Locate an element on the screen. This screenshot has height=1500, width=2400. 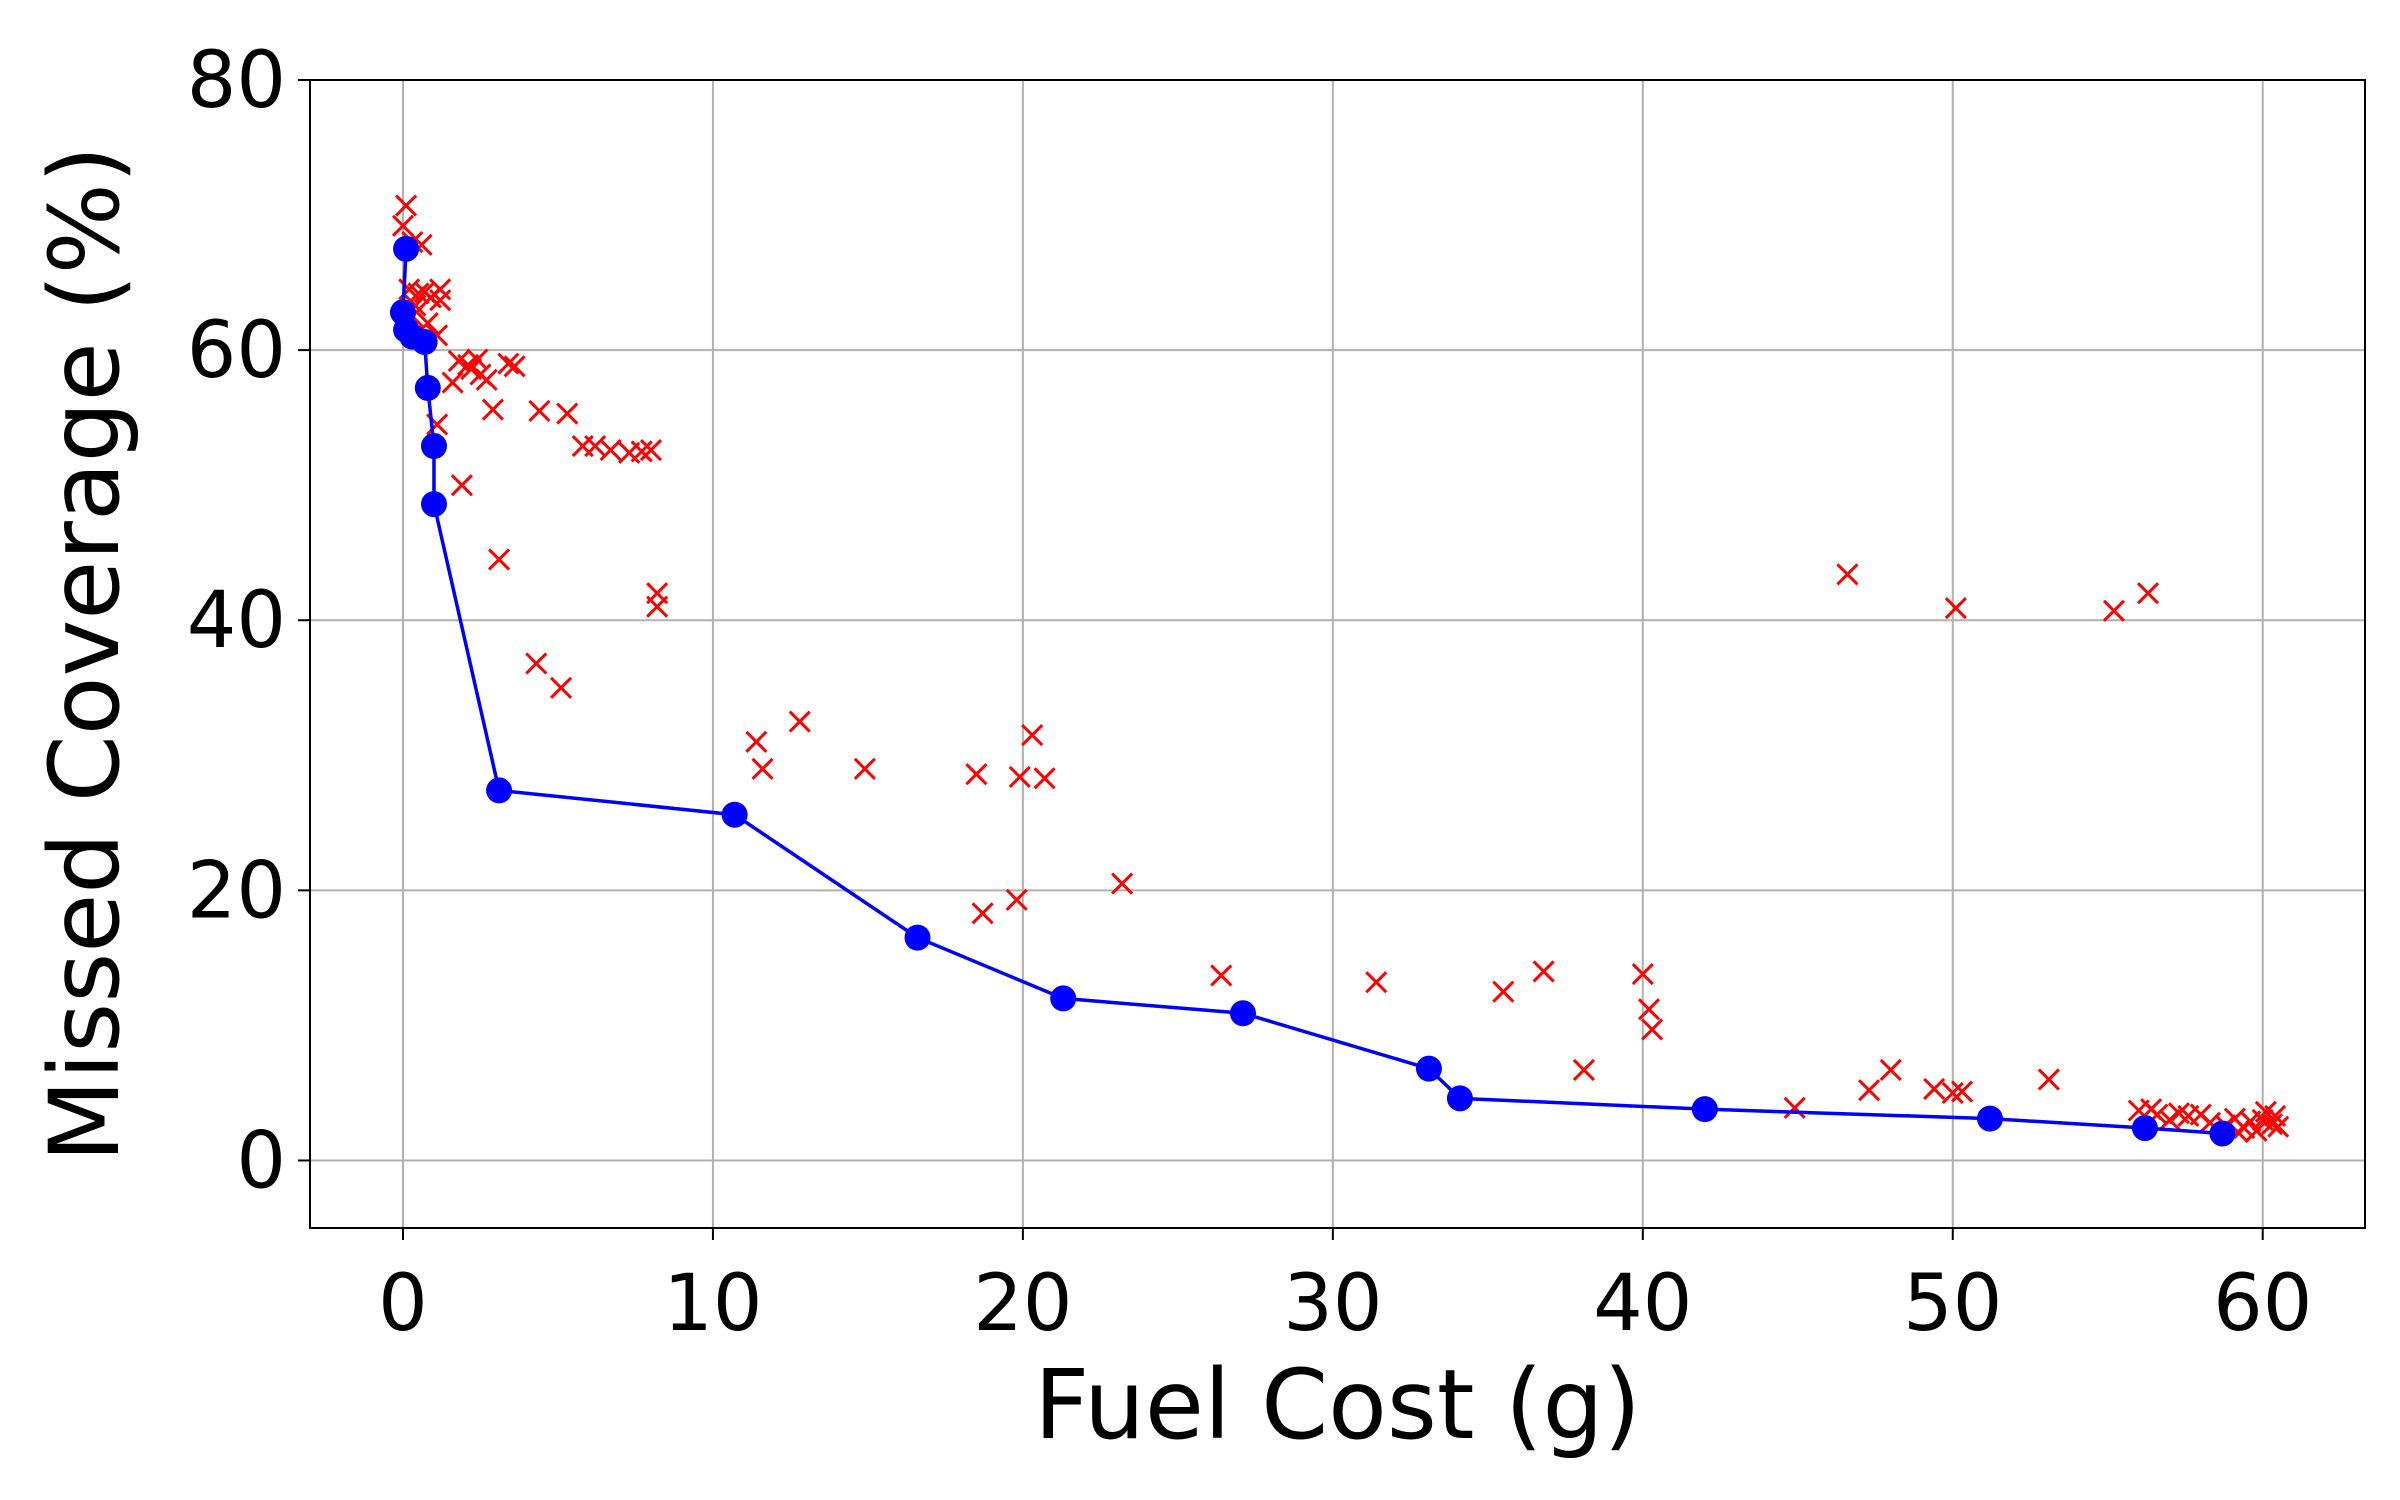
y-tick-label: 60 is located at coordinates (236, 351).